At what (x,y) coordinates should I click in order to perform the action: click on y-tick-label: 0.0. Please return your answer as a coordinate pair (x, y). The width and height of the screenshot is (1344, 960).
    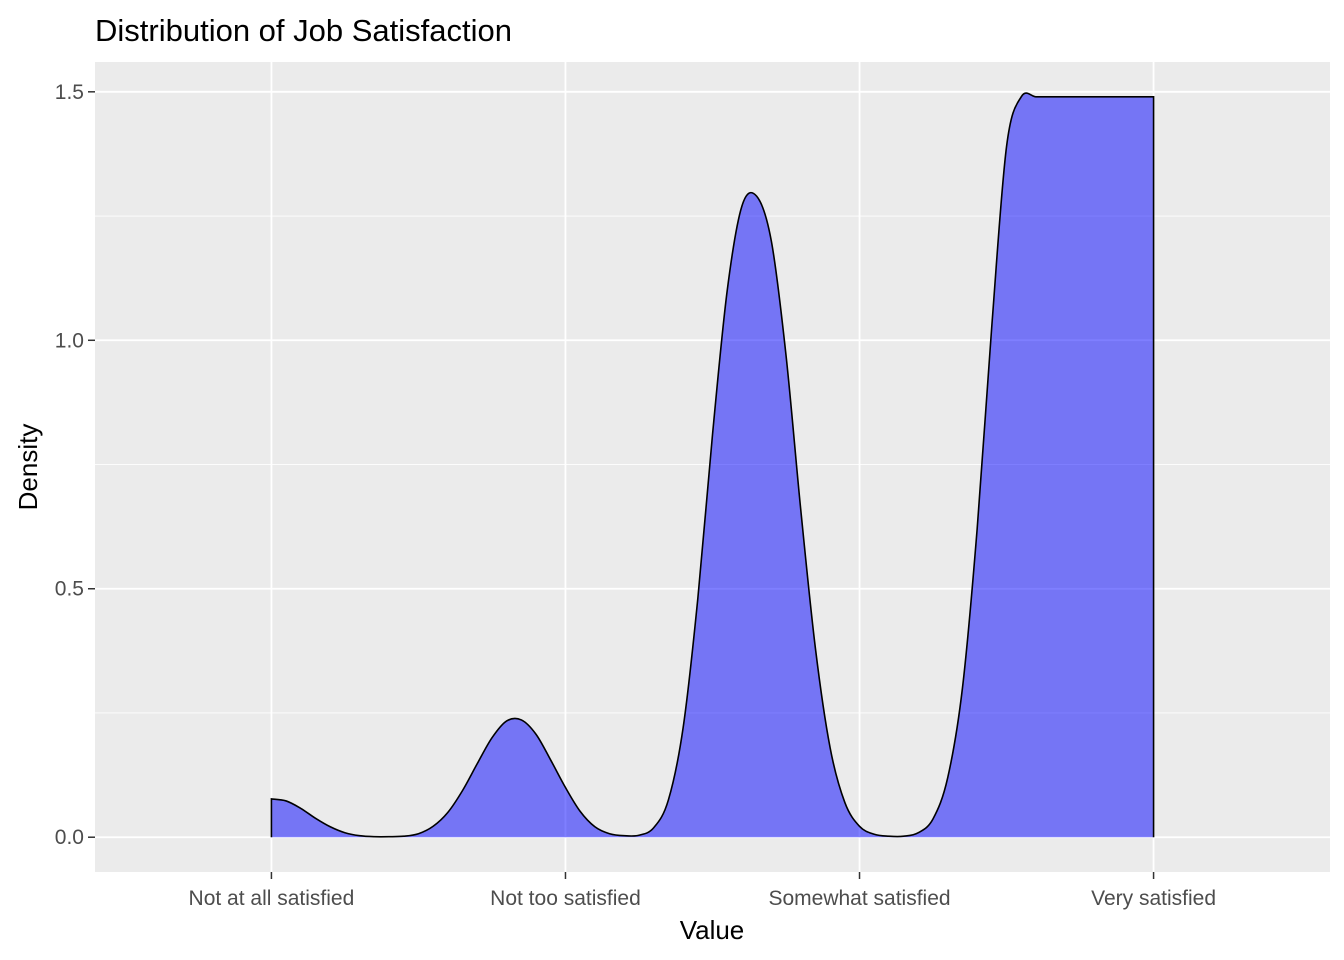
    Looking at the image, I should click on (69, 837).